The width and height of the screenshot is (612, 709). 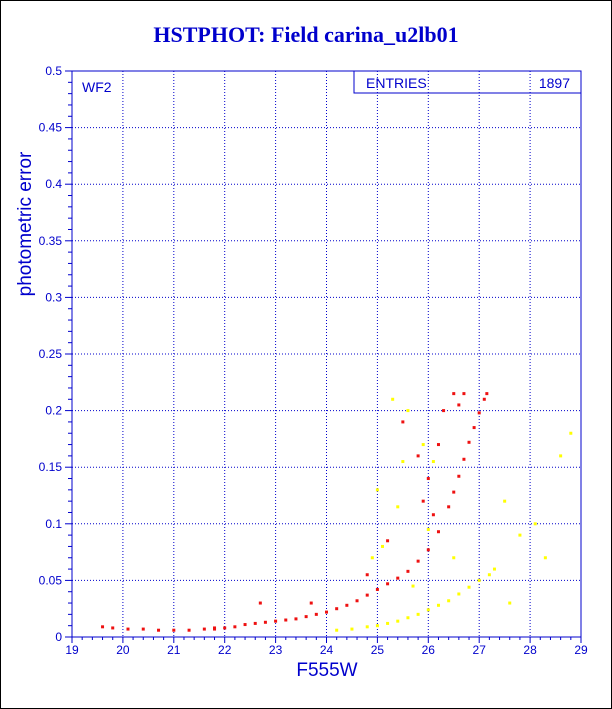 I want to click on y-tick-label: 0.1, so click(x=53, y=524).